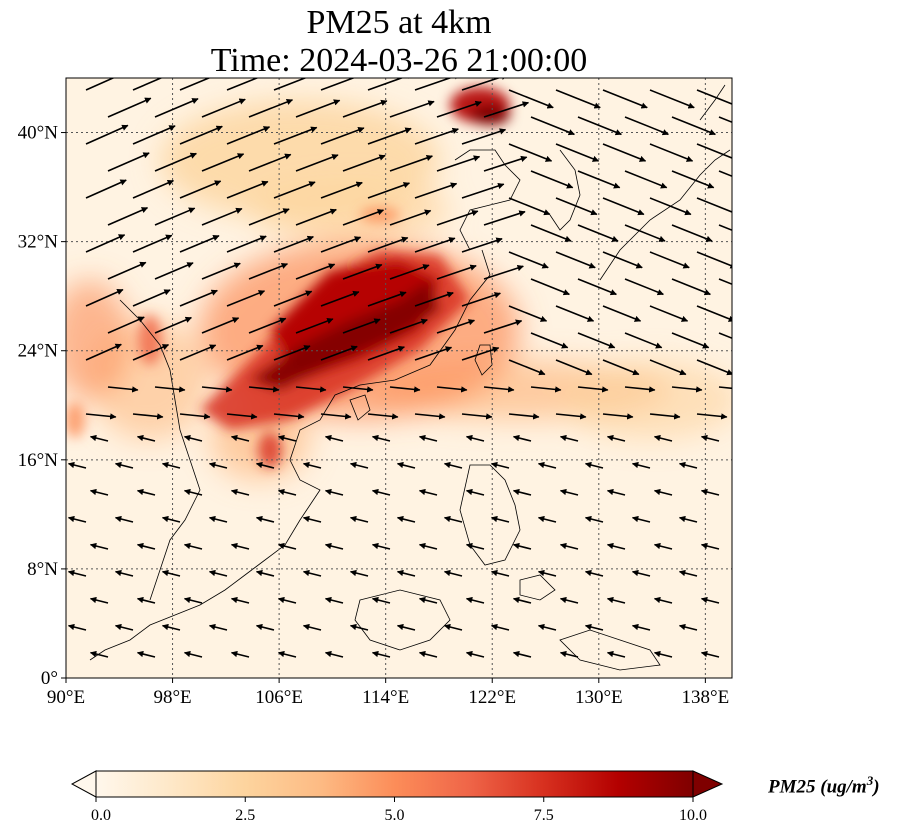 Image resolution: width=905 pixels, height=836 pixels. I want to click on lon-tick-label: 138°E, so click(706, 697).